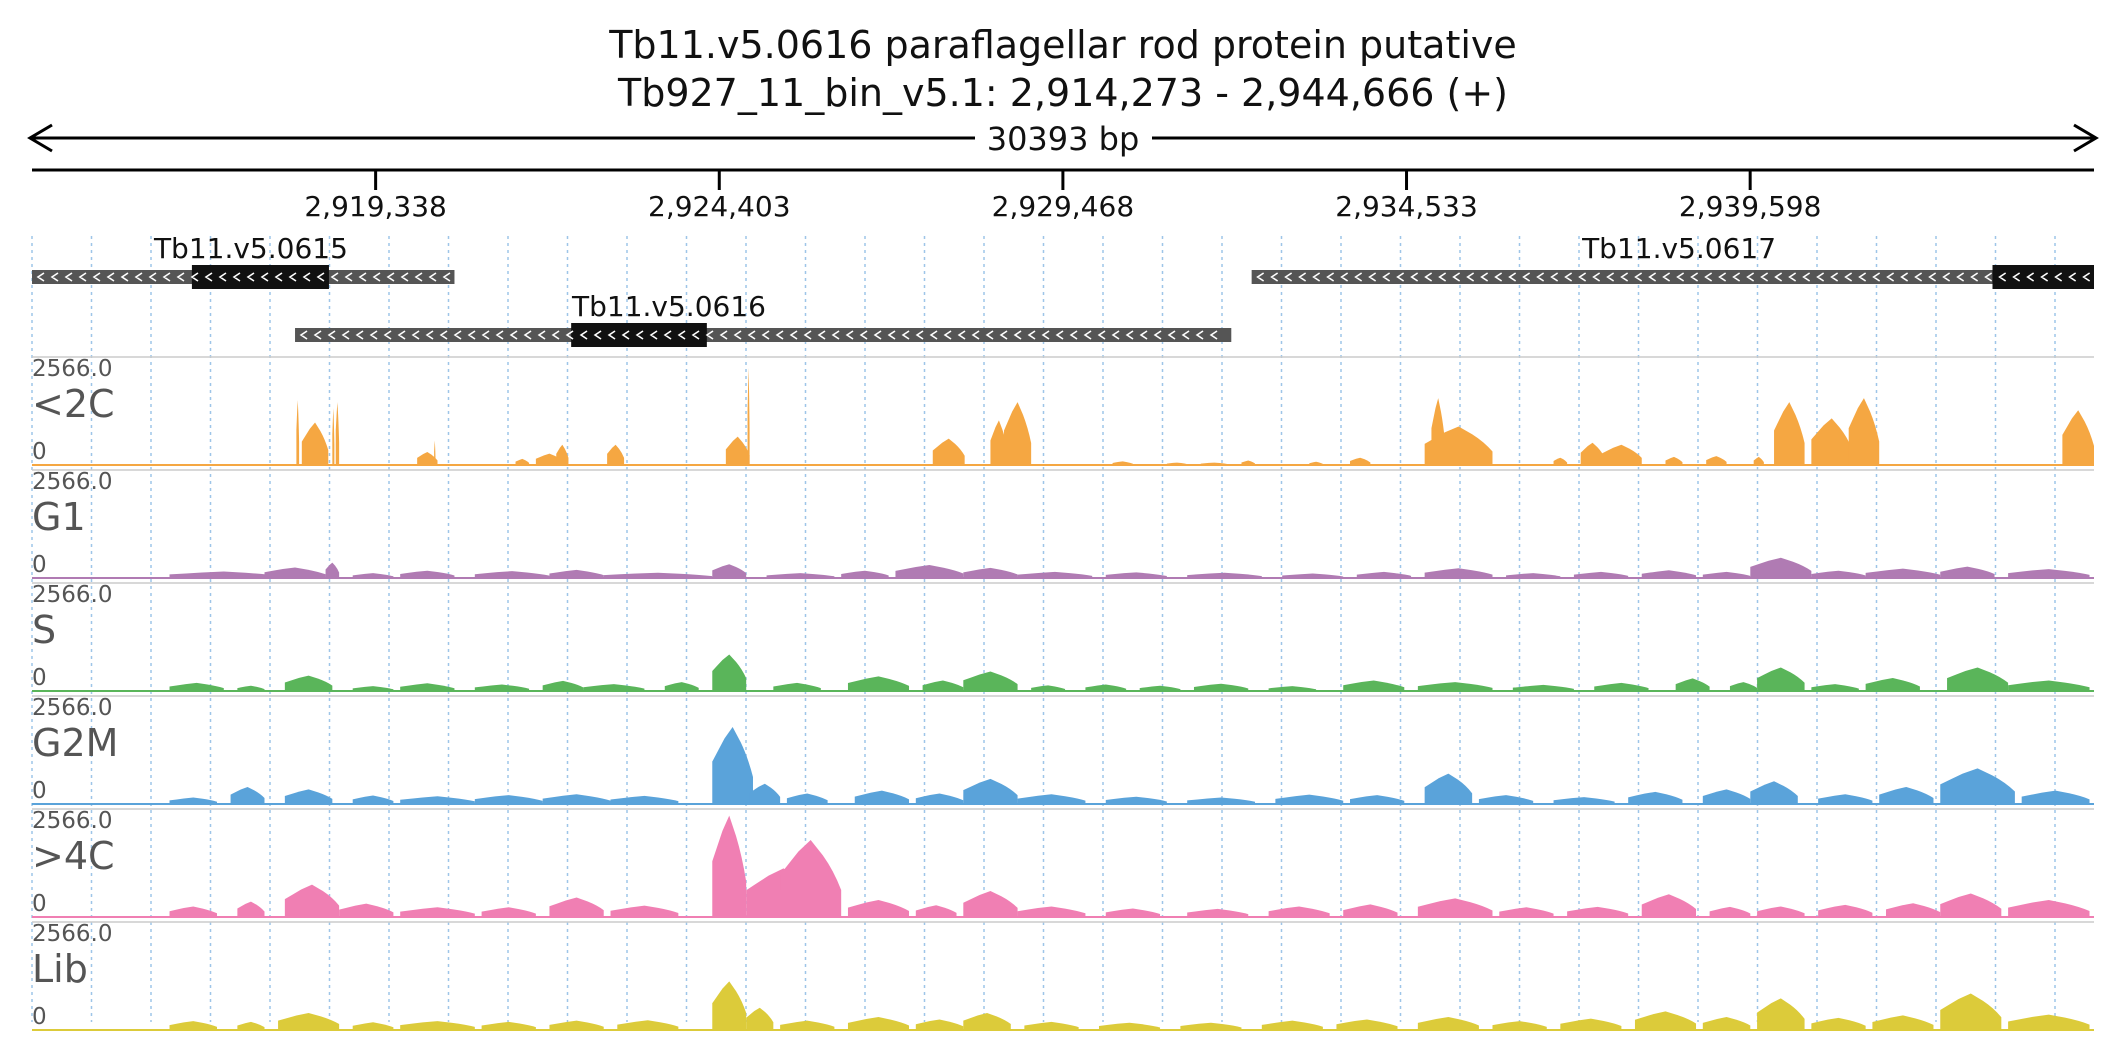  What do you see at coordinates (2043, 277) in the screenshot?
I see `gene-cds` at bounding box center [2043, 277].